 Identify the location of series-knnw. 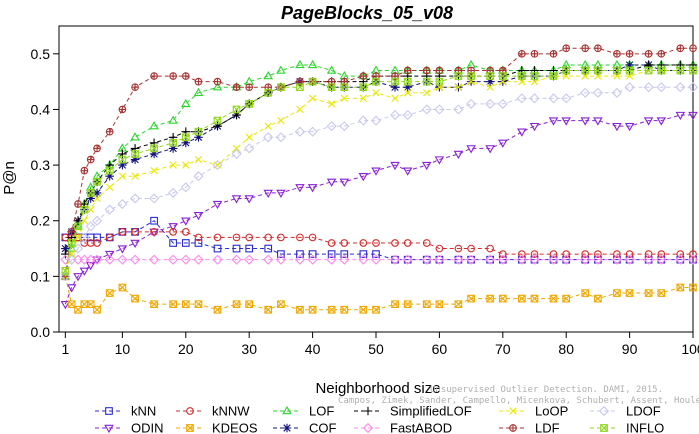
(379, 243).